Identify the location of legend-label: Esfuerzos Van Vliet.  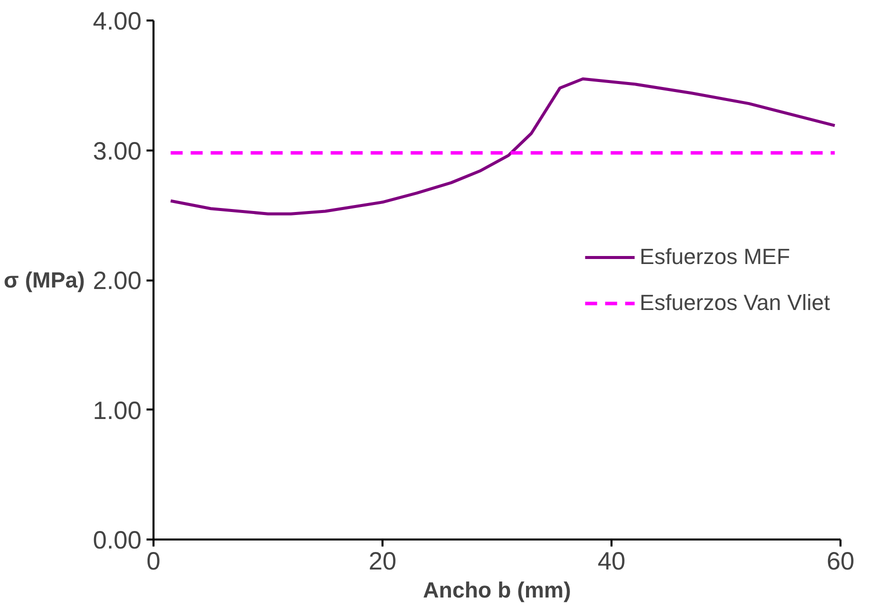
(735, 303).